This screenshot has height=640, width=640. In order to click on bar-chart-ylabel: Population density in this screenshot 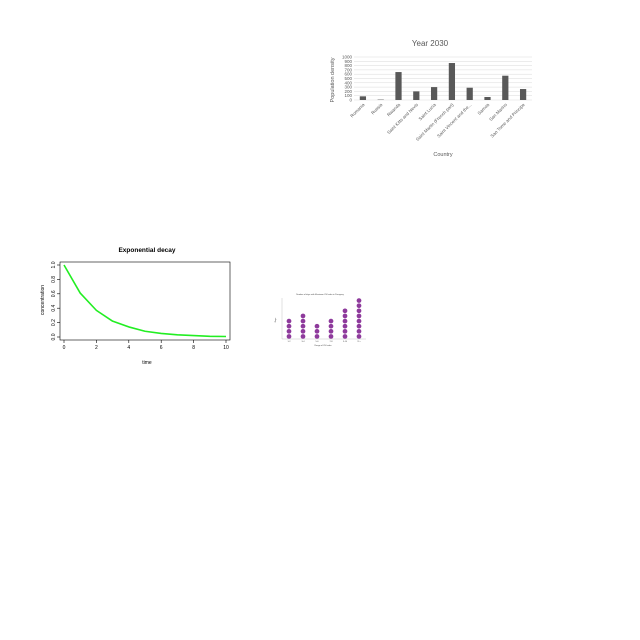, I will do `click(333, 79)`.